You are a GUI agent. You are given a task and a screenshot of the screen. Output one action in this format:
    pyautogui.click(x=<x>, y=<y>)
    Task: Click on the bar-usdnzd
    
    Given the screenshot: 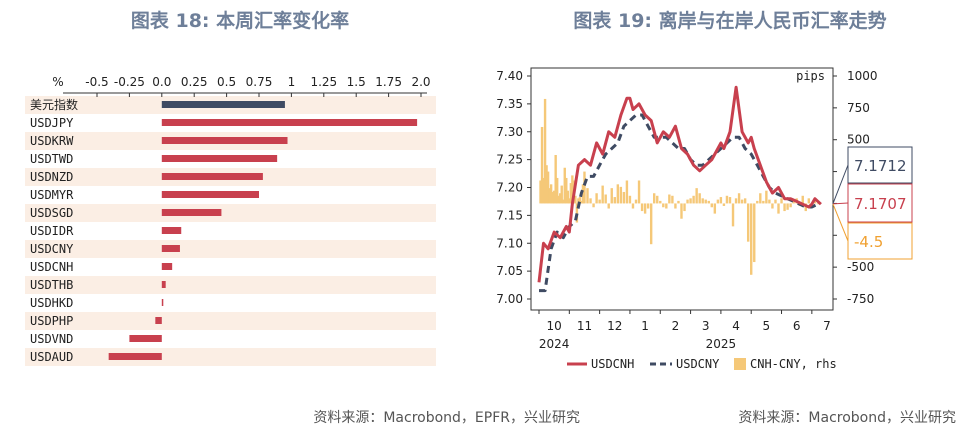 What is the action you would take?
    pyautogui.click(x=212, y=176)
    